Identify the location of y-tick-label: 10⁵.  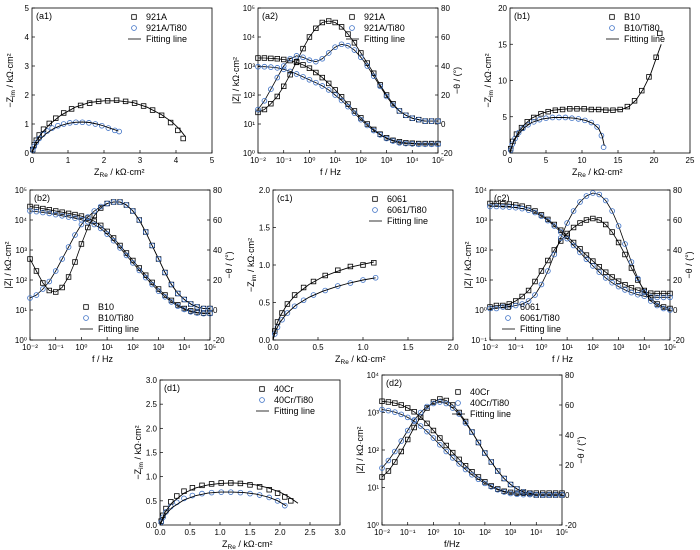
(21, 190).